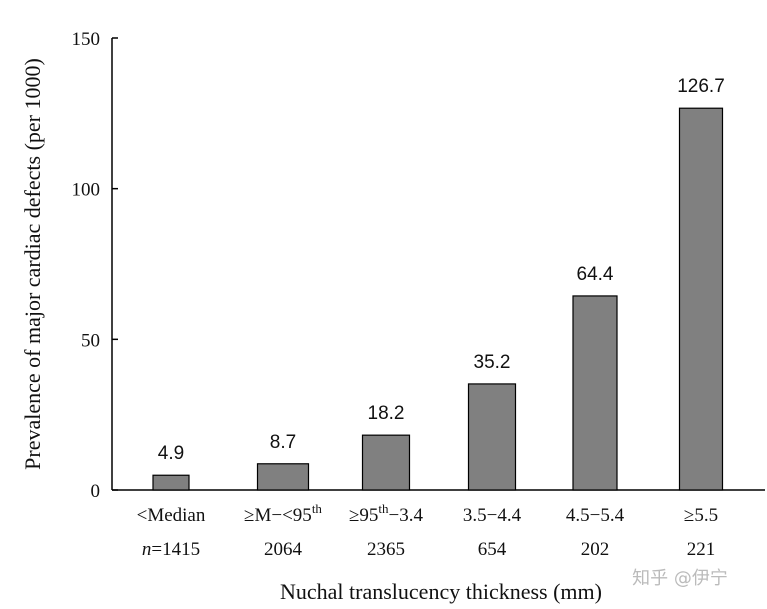 This screenshot has height=609, width=767. Describe the element at coordinates (595, 549) in the screenshot. I see `x-tick-count: 202` at that location.